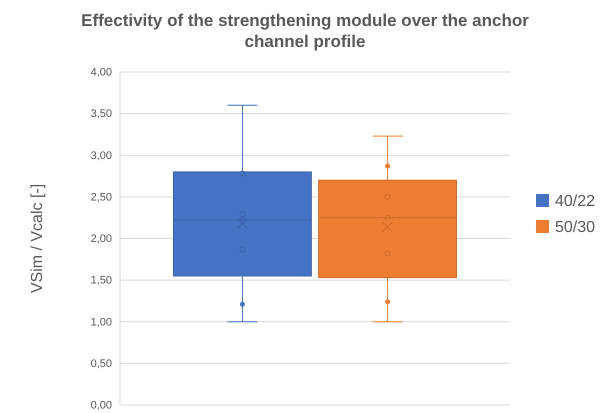 This screenshot has width=603, height=413. Describe the element at coordinates (101, 239) in the screenshot. I see `y-tick-label: 2,00` at that location.